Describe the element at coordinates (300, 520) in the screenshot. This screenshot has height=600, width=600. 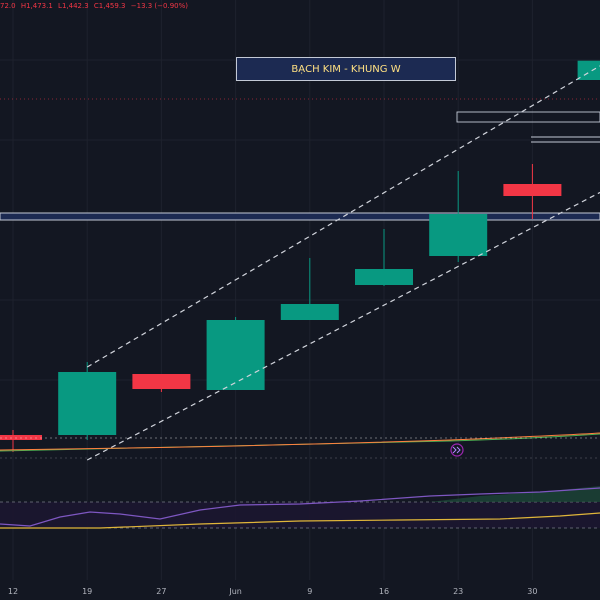
I see `oscillator-signal-line` at that location.